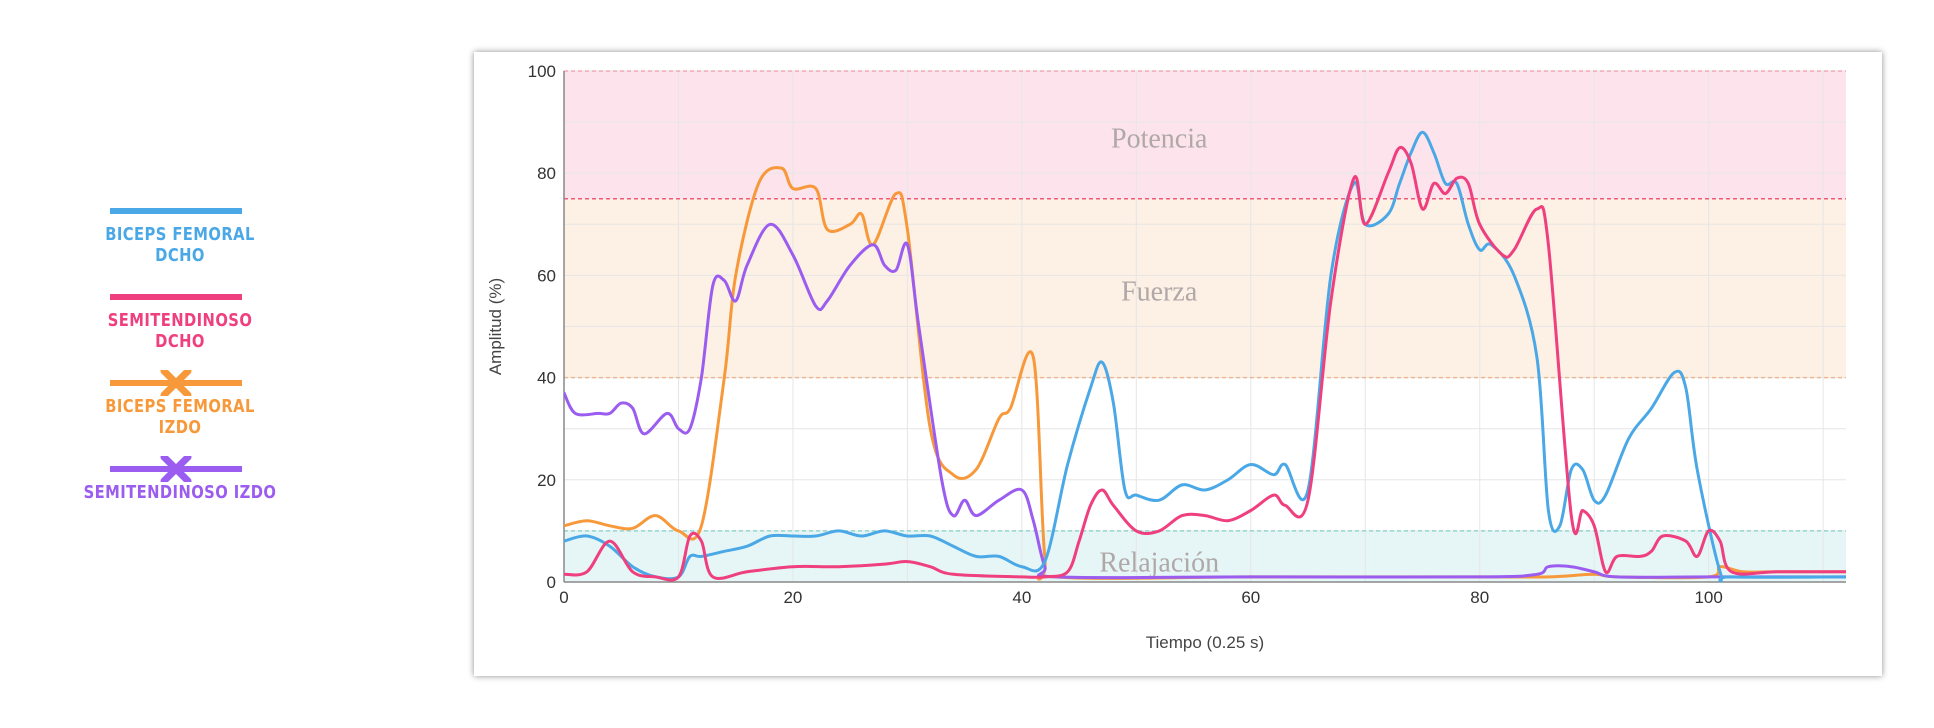  I want to click on legend-item: SEMITENDINOSO IZDO, so click(180, 491).